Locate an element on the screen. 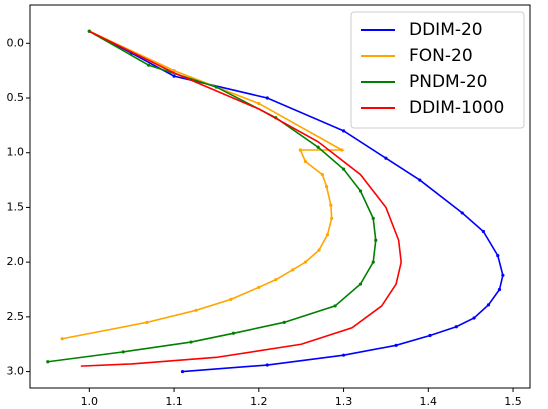 The width and height of the screenshot is (548, 409). y-tick-label: 1.5 is located at coordinates (16, 206).